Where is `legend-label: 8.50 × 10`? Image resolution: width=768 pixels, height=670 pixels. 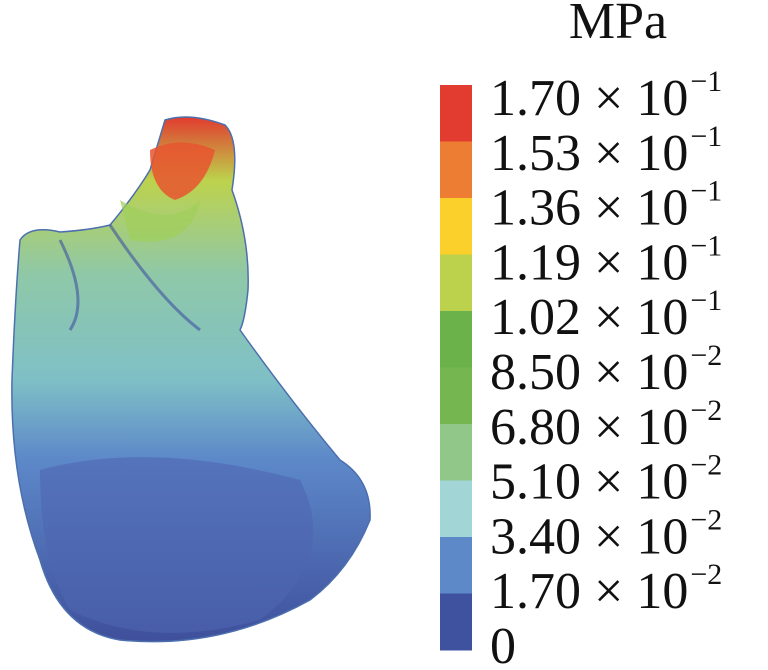
legend-label: 8.50 × 10 is located at coordinates (589, 372).